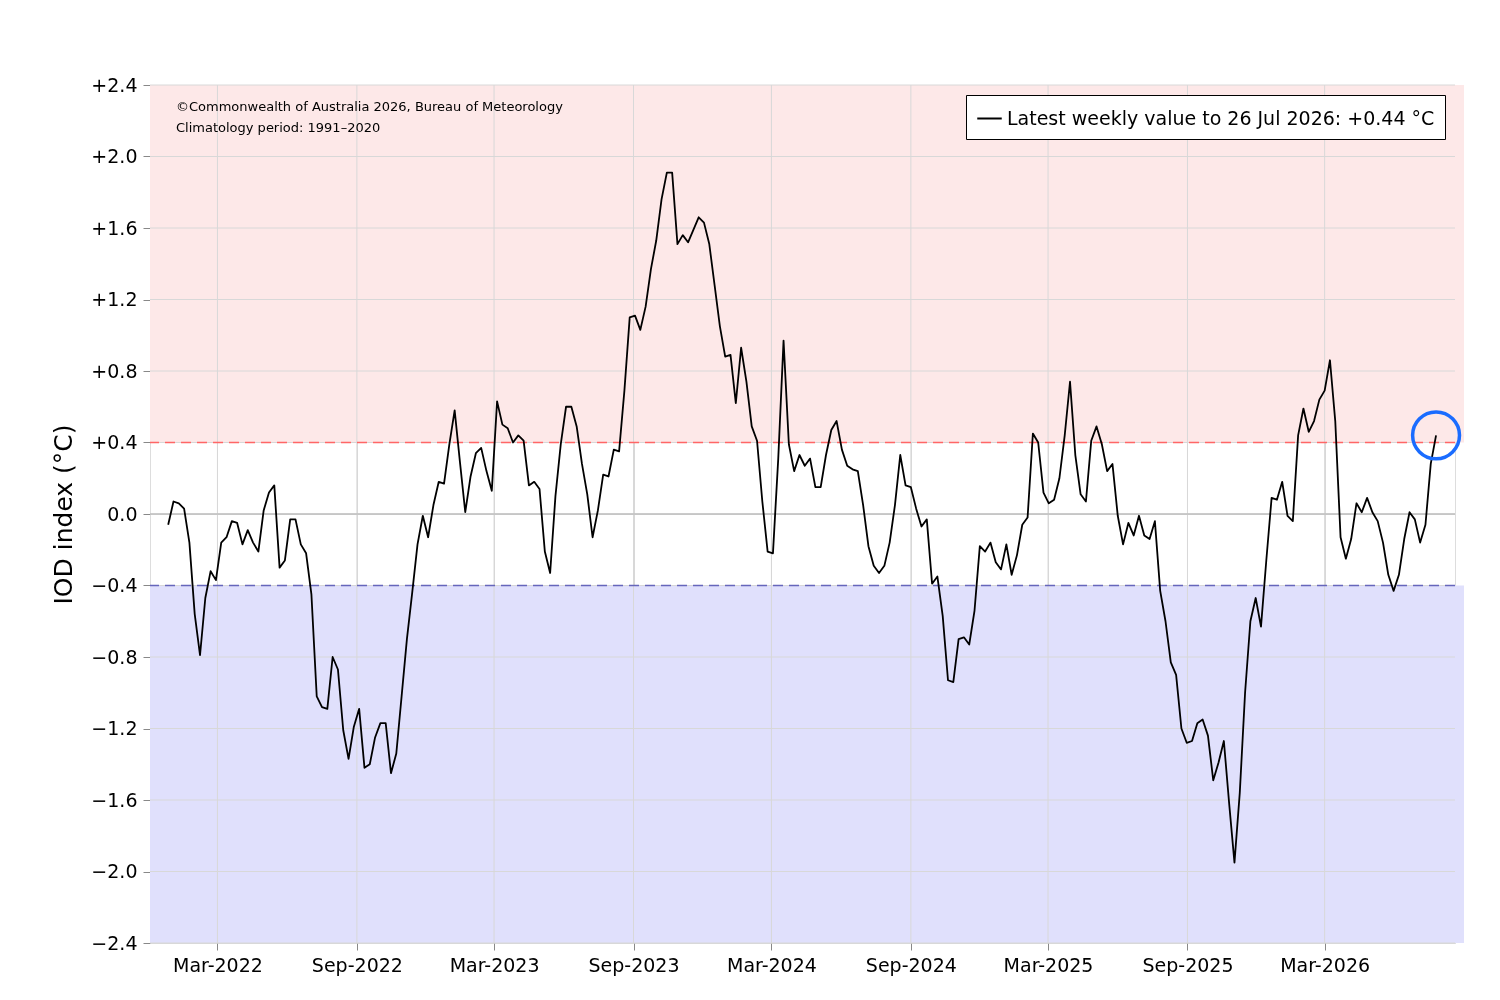 The height and width of the screenshot is (1000, 1500). I want to click on x-tick-label: Mar-2026, so click(1325, 964).